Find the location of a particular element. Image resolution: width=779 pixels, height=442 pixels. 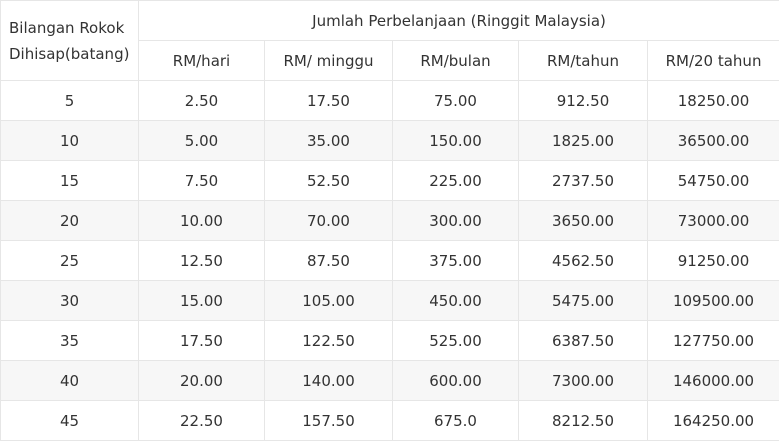

corner-header-line1: Bilangan Rokok is located at coordinates (67, 27).